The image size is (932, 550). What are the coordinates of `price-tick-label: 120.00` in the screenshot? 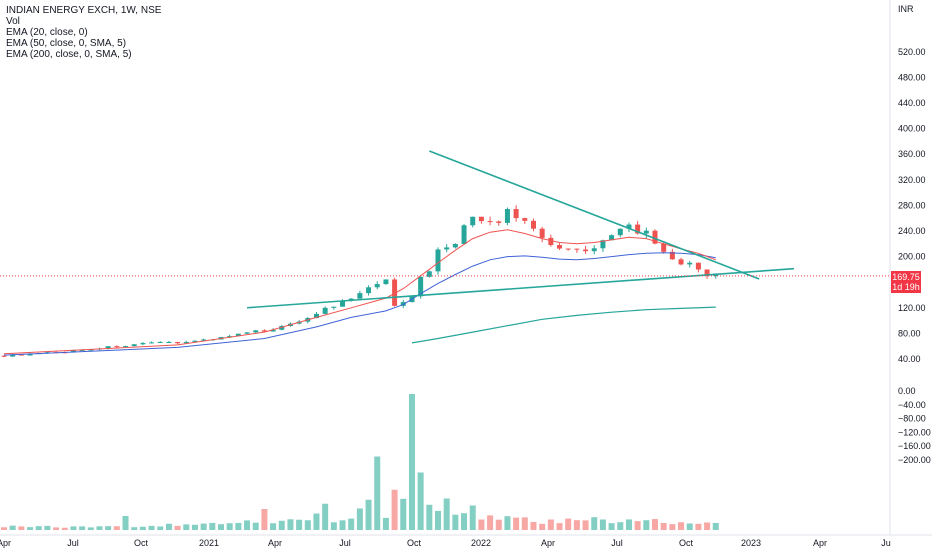 It's located at (912, 308).